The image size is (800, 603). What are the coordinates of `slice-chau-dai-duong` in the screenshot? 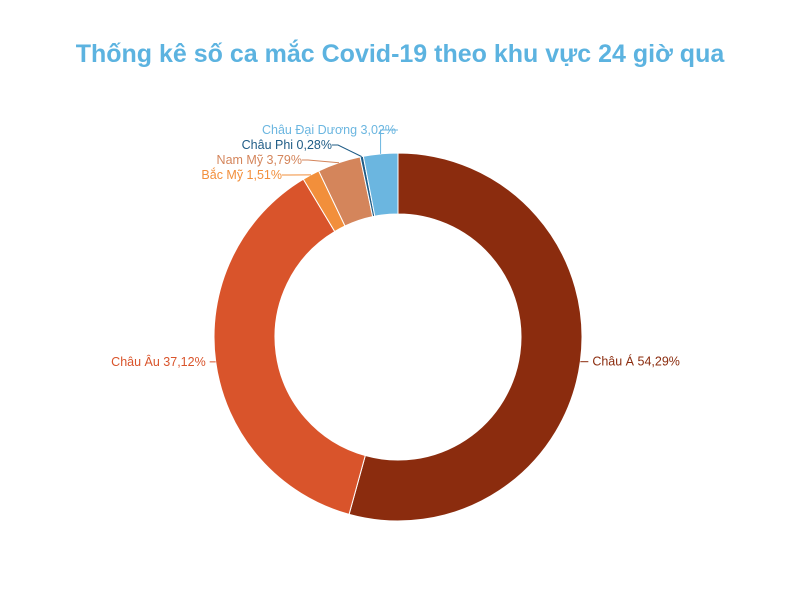 It's located at (380, 184).